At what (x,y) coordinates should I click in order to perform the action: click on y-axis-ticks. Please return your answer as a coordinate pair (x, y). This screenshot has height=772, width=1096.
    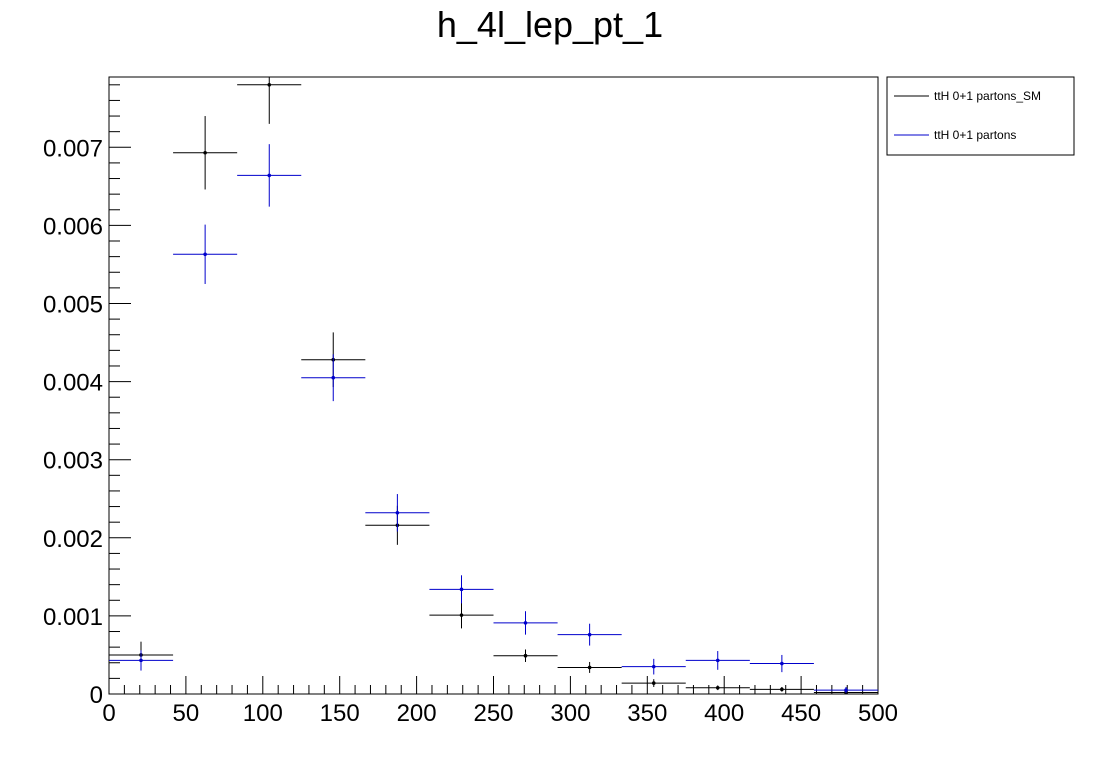
    Looking at the image, I should click on (120, 389).